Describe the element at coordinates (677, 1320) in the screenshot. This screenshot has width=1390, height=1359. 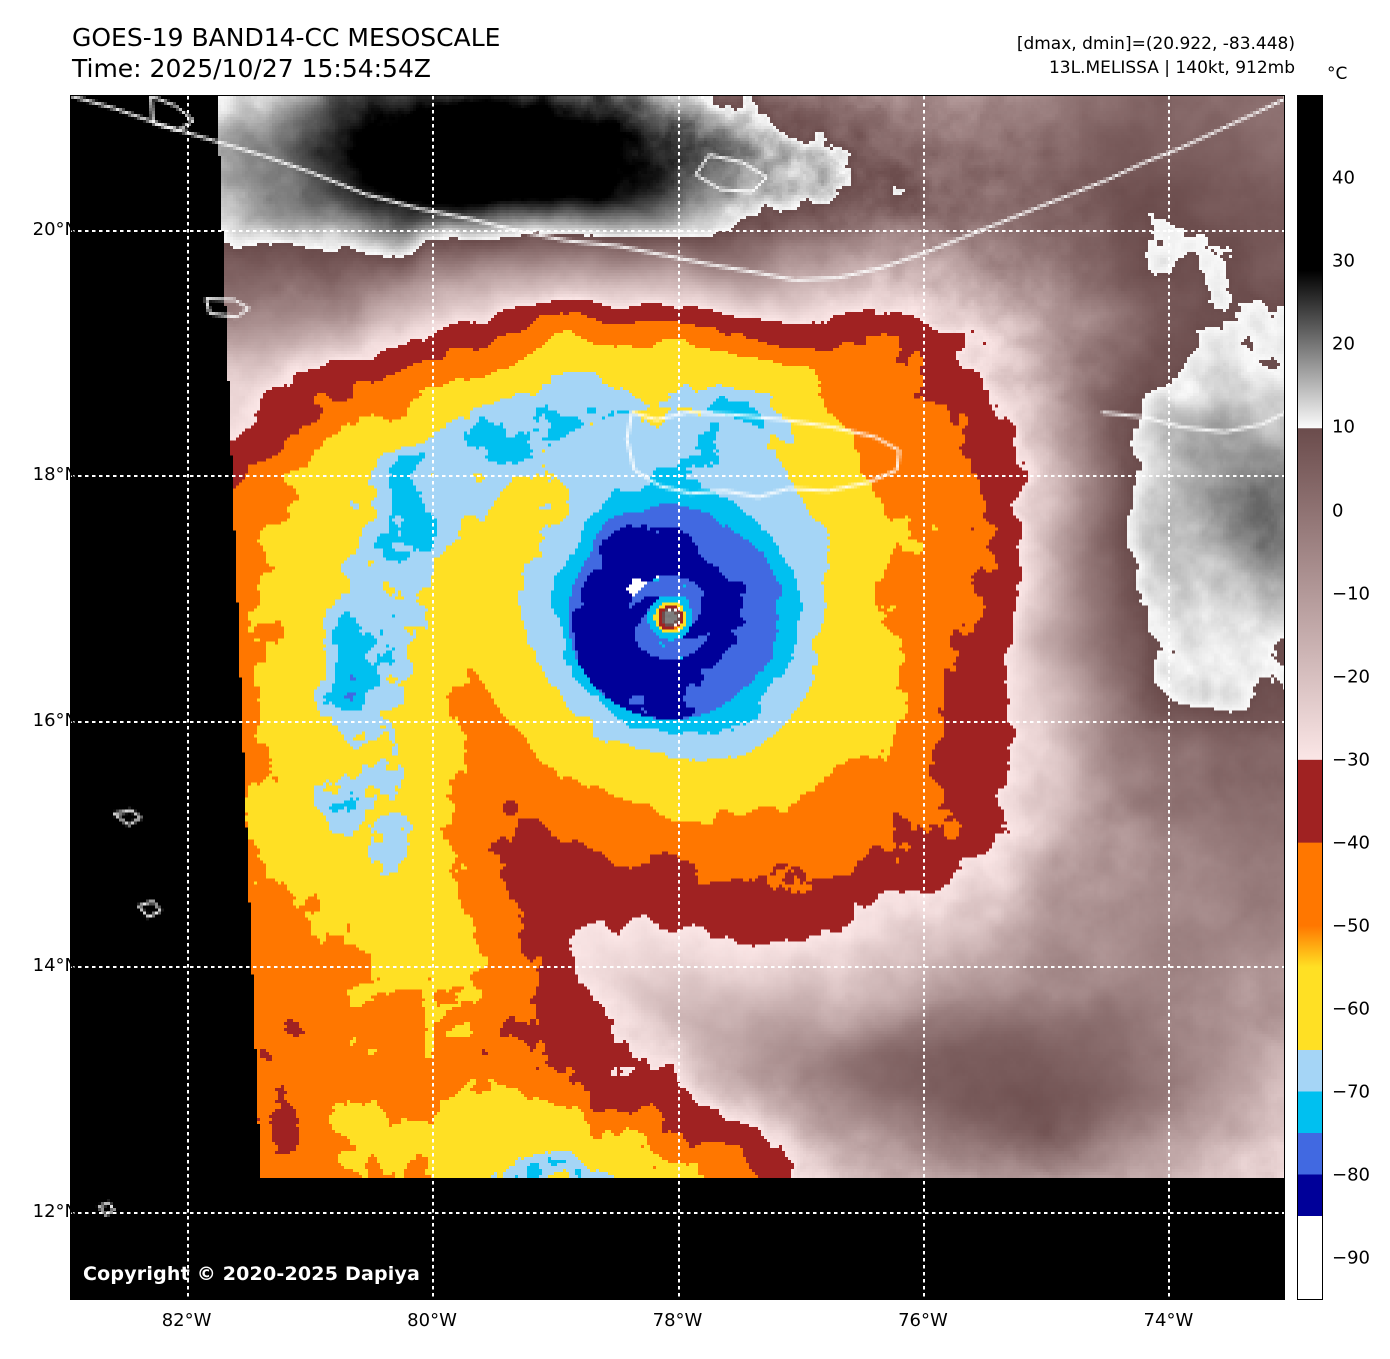
I see `x-tick-label: 78°W` at that location.